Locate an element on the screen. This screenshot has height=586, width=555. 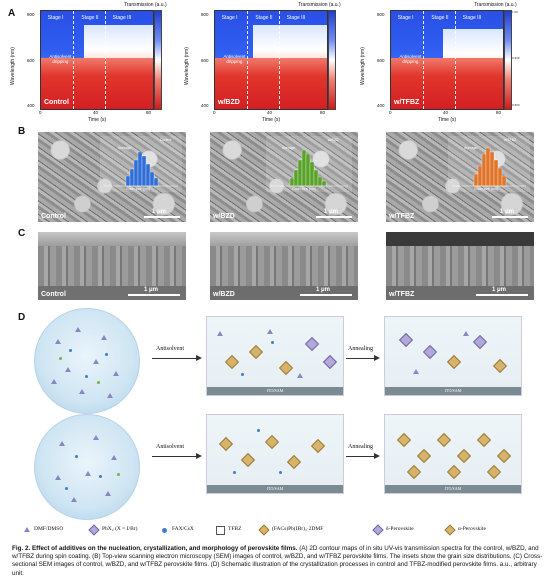
panel-d-label: D is located at coordinates (22, 317).